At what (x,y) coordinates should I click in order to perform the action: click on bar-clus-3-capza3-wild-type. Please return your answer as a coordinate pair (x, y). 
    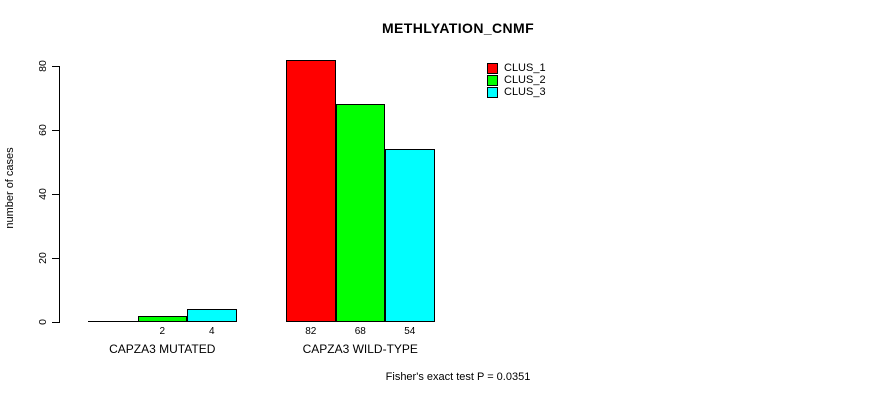
    Looking at the image, I should click on (410, 235).